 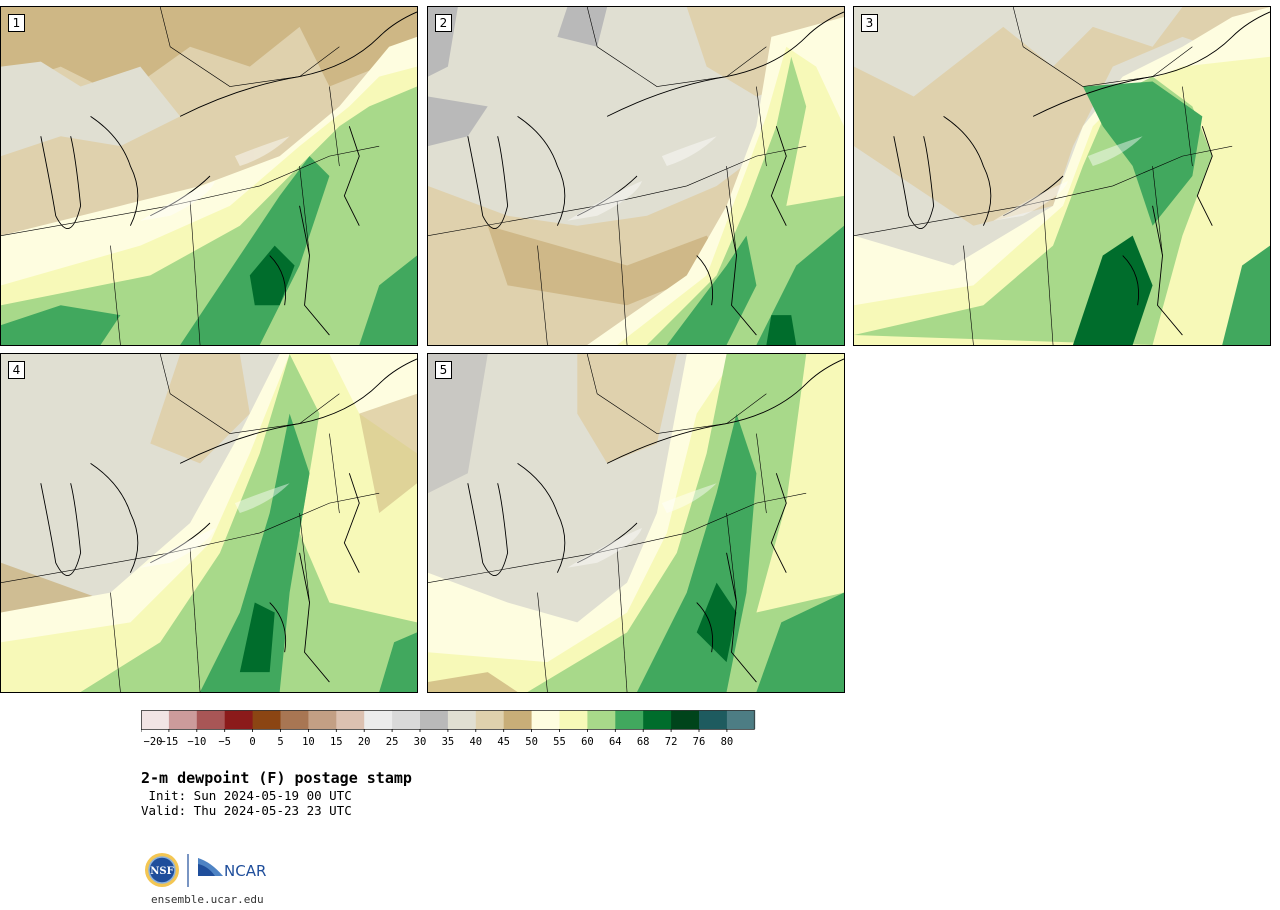 What do you see at coordinates (392, 742) in the screenshot?
I see `colorbar-tick-label: 25` at bounding box center [392, 742].